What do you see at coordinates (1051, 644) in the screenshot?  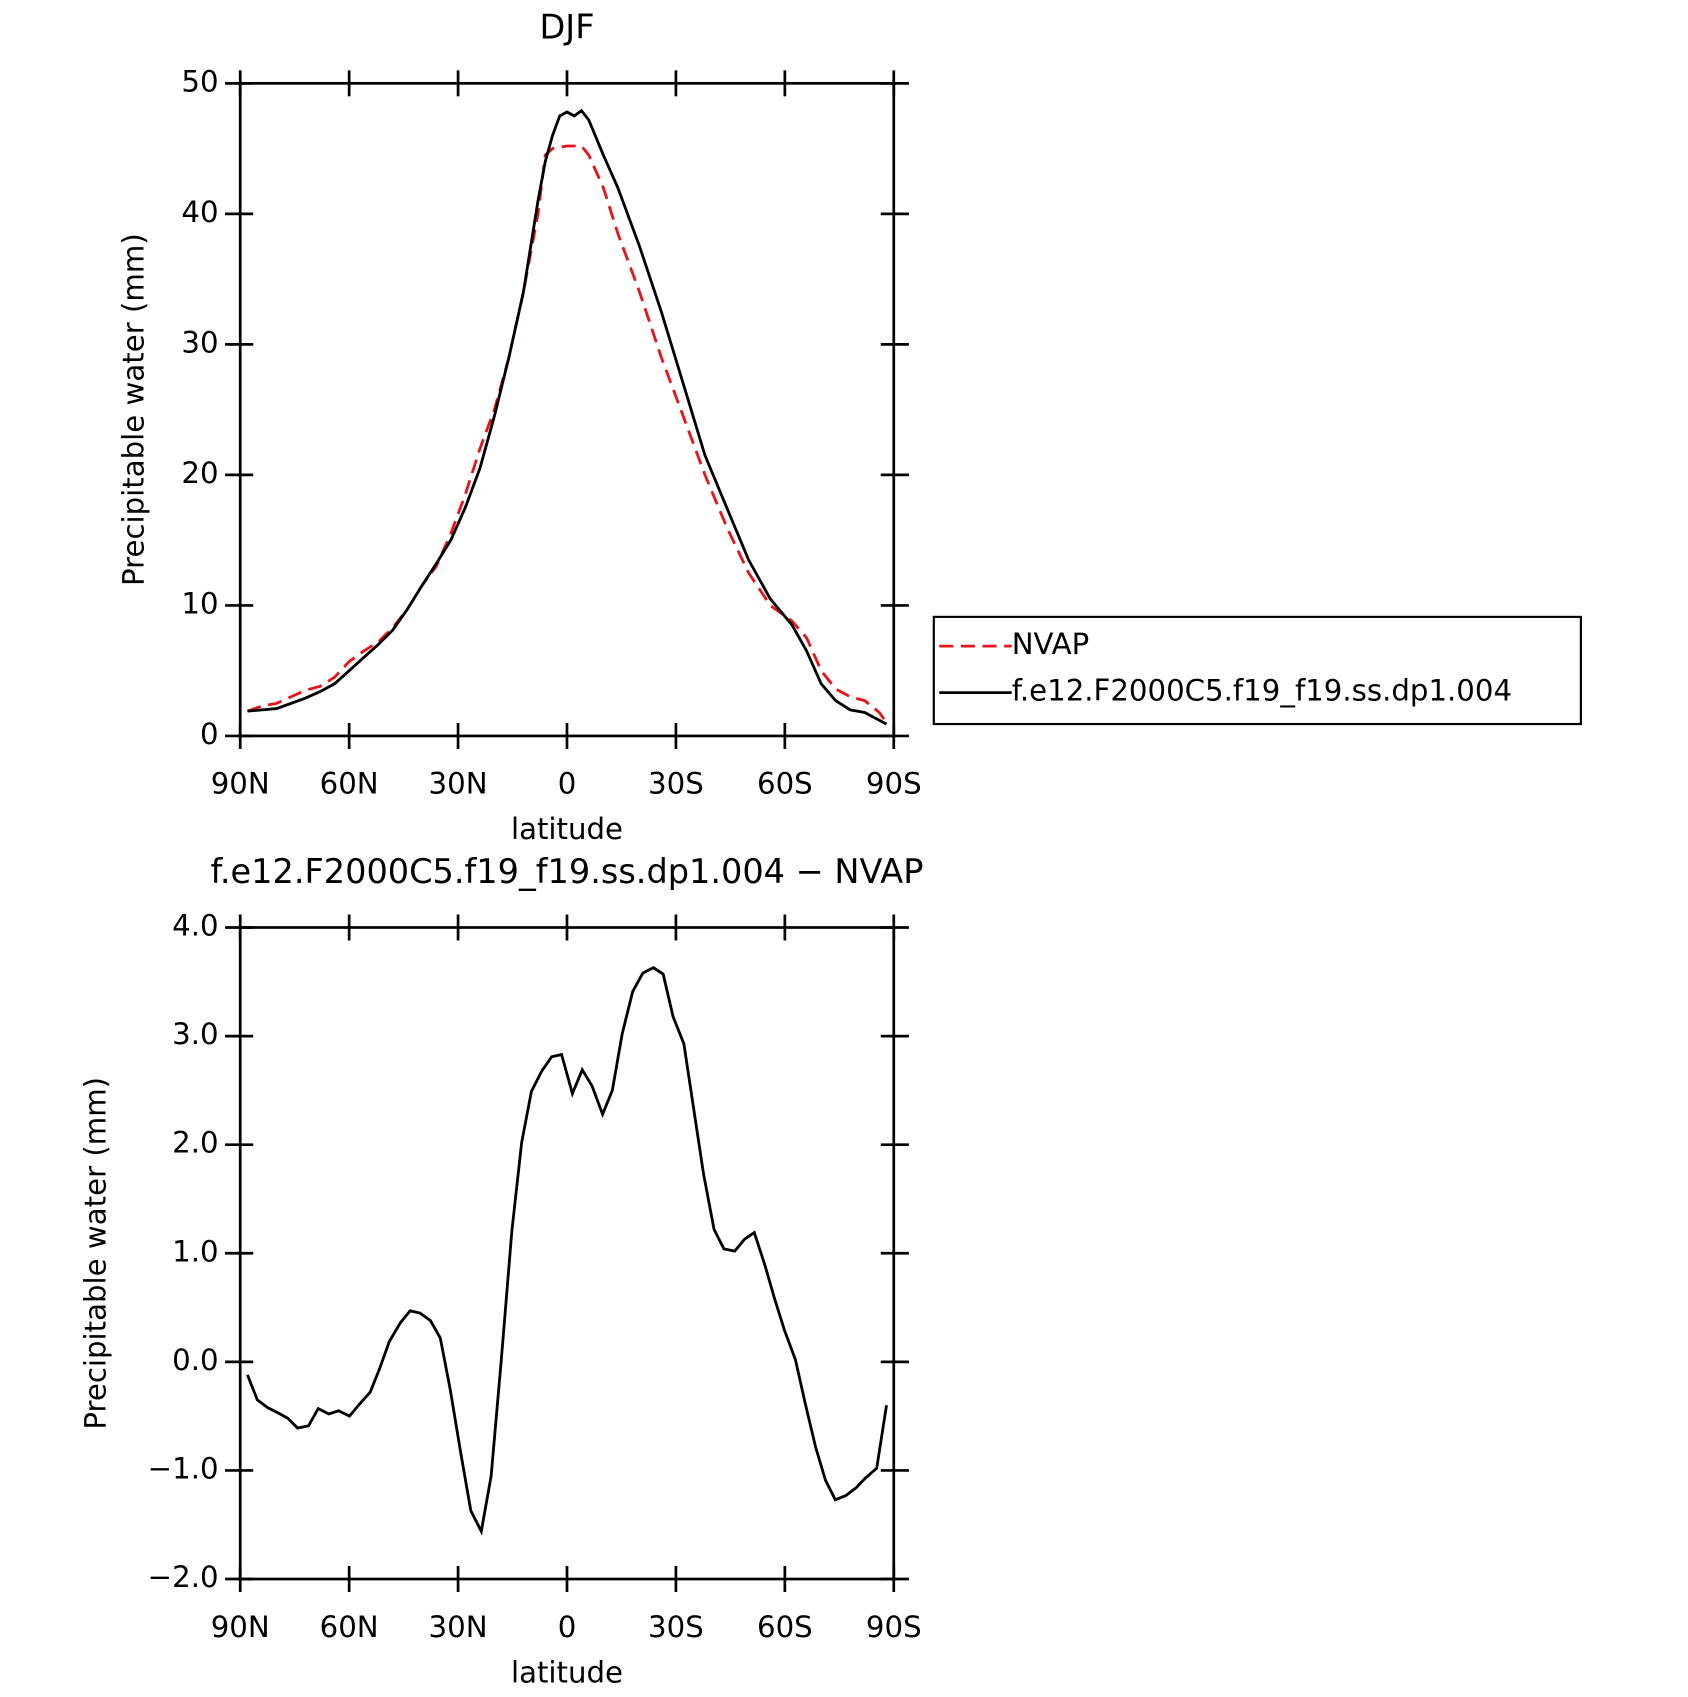 I see `legend-label: NVAP` at bounding box center [1051, 644].